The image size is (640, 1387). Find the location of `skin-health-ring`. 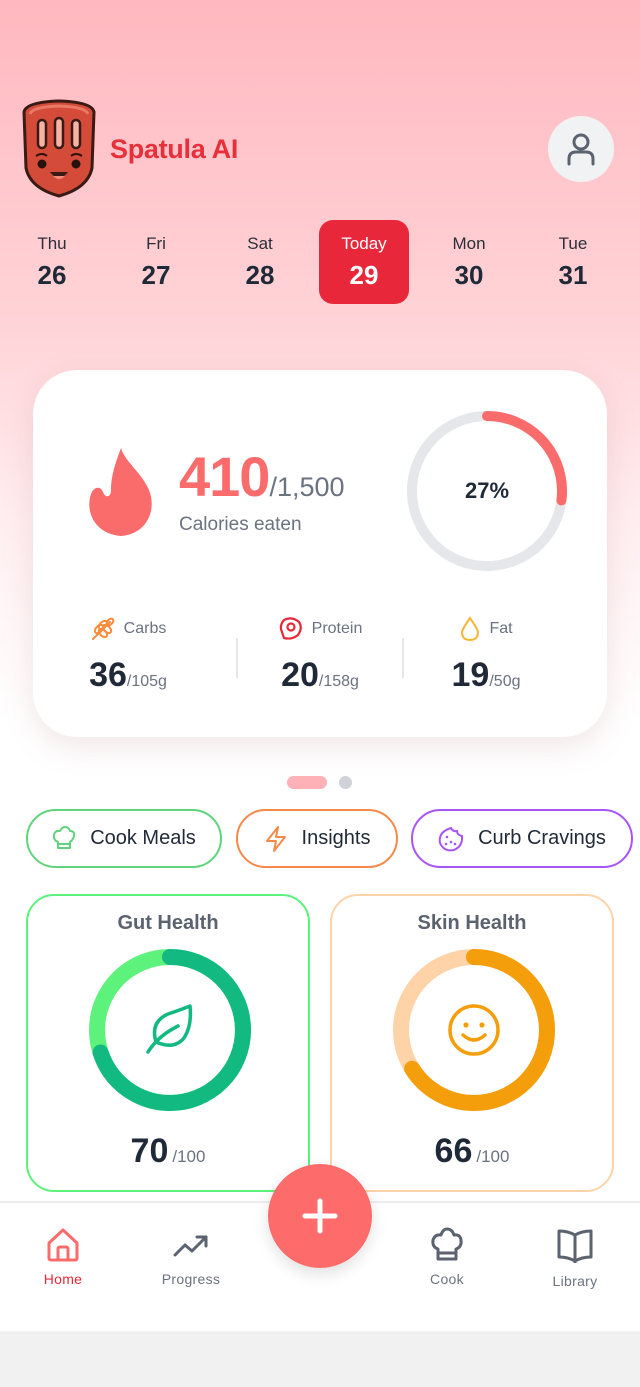

skin-health-ring is located at coordinates (474, 1030).